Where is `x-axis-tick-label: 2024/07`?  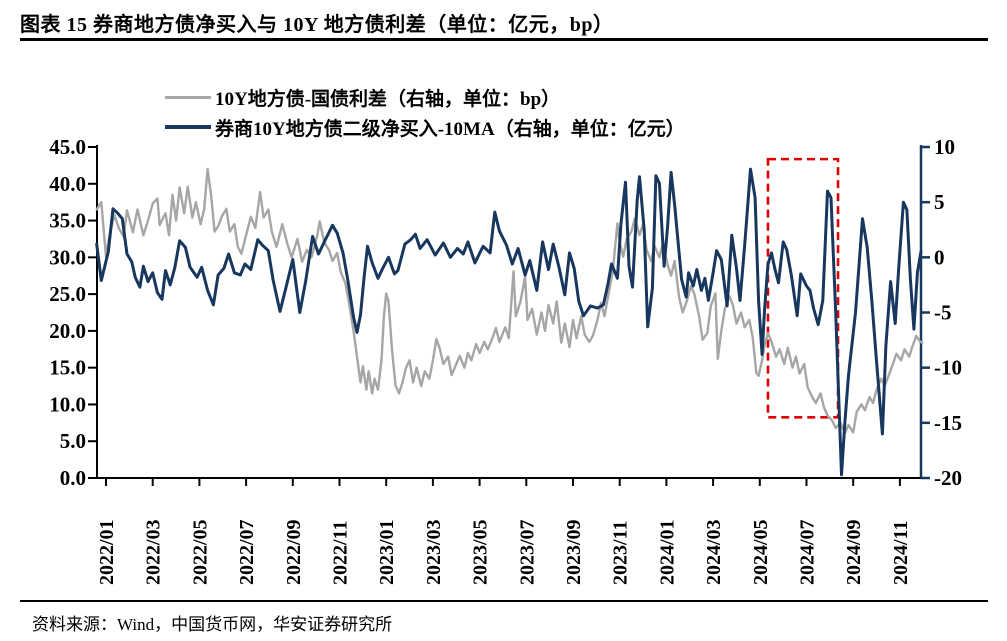 x-axis-tick-label: 2024/07 is located at coordinates (808, 552).